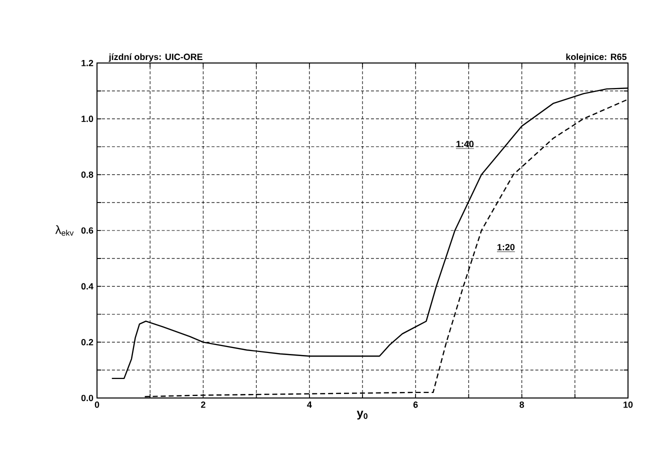 Image resolution: width=652 pixels, height=450 pixels. I want to click on y-axis-title: λ$_{ekv}$, so click(64, 230).